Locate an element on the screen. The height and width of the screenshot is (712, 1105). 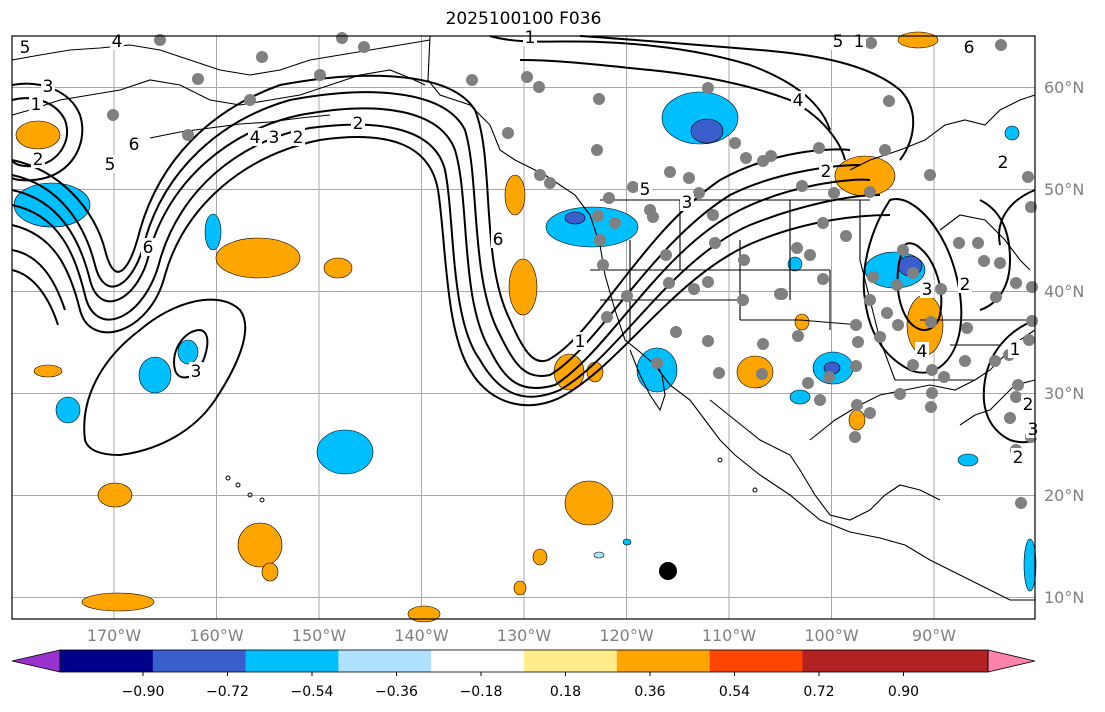
lon-tick-label: 150°W is located at coordinates (319, 635).